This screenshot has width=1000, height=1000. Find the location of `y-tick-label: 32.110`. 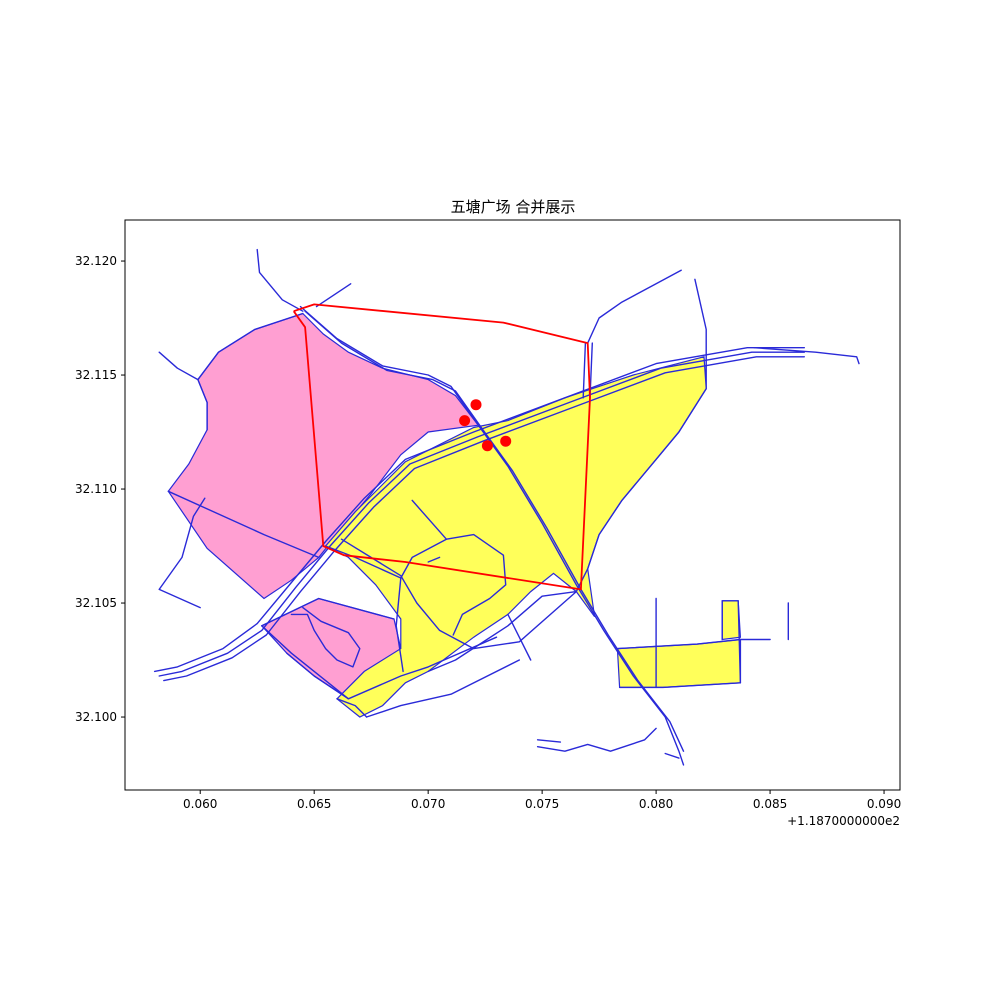

y-tick-label: 32.110 is located at coordinates (96, 489).